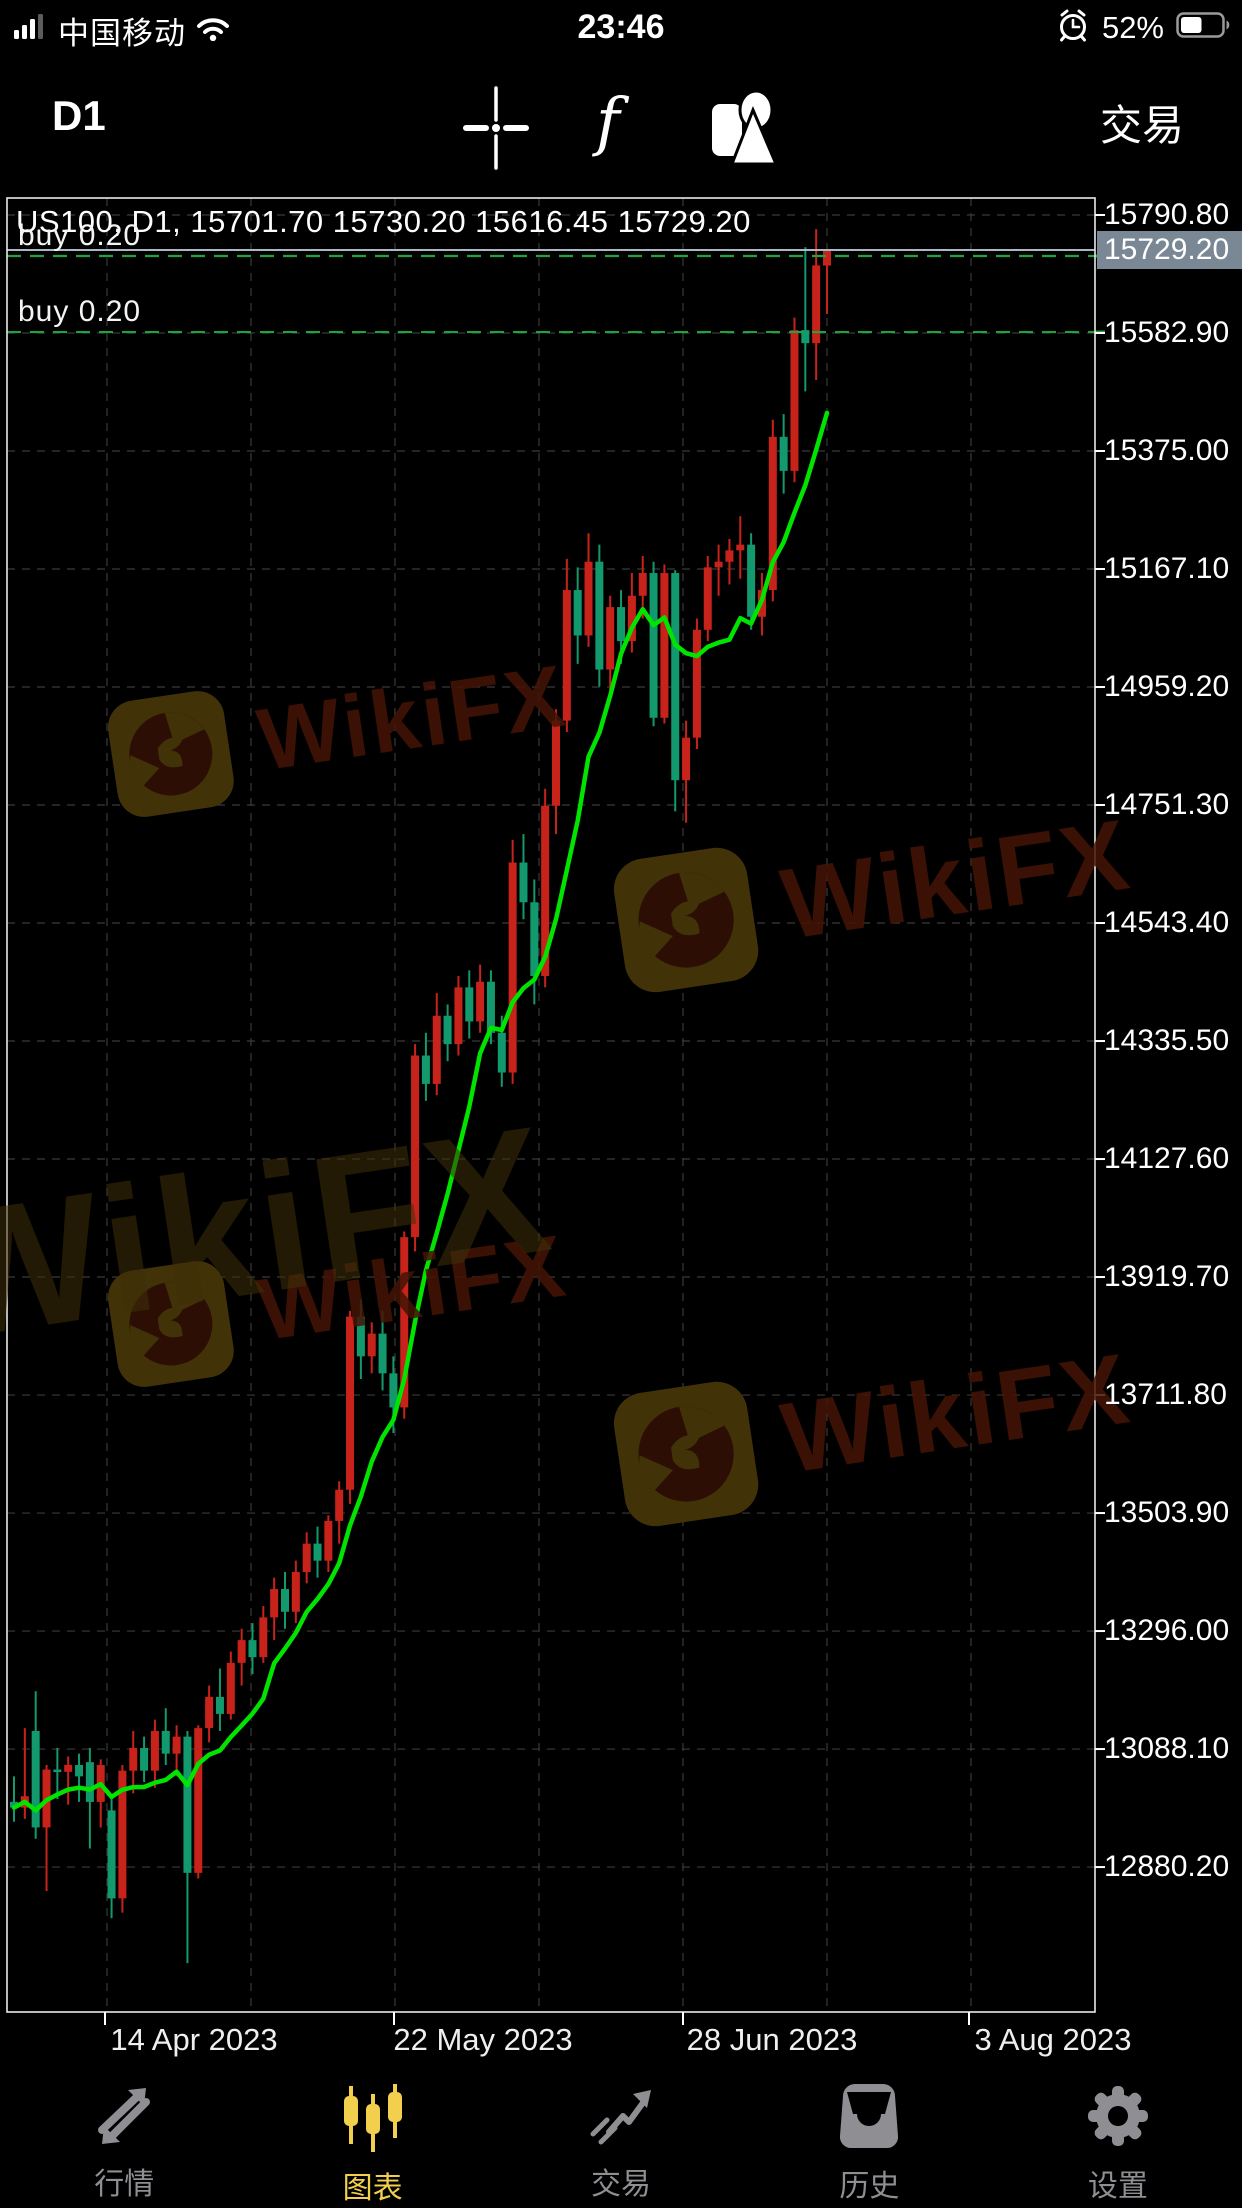 This screenshot has width=1242, height=2208. Describe the element at coordinates (1167, 1513) in the screenshot. I see `price-axis-label: 13503.90` at that location.